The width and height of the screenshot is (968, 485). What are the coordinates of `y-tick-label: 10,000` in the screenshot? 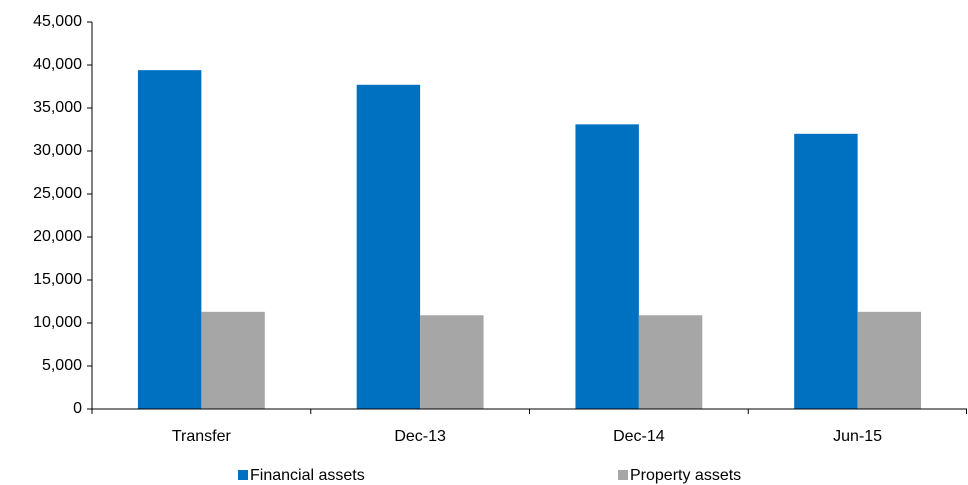 It's located at (57, 322).